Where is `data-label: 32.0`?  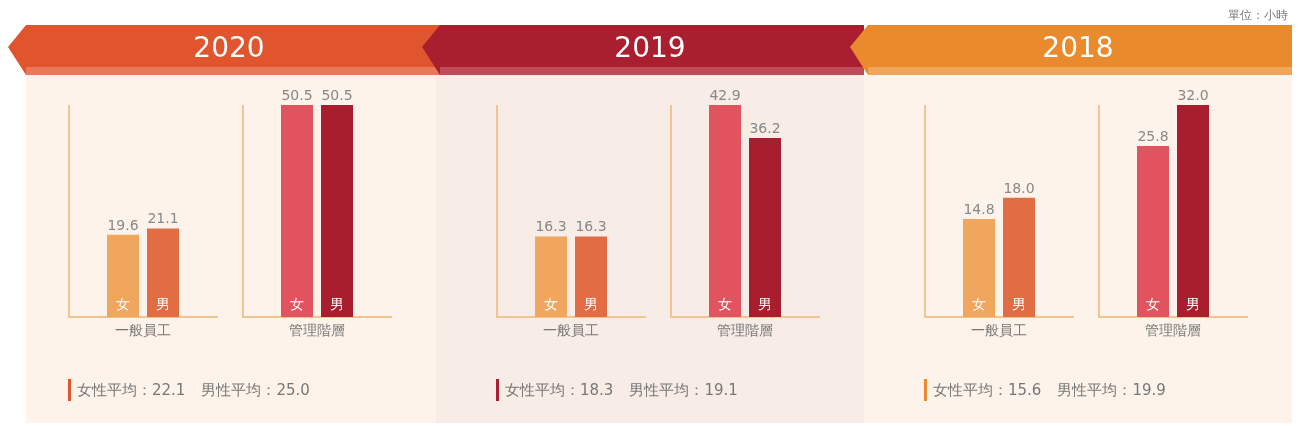
data-label: 32.0 is located at coordinates (1193, 95).